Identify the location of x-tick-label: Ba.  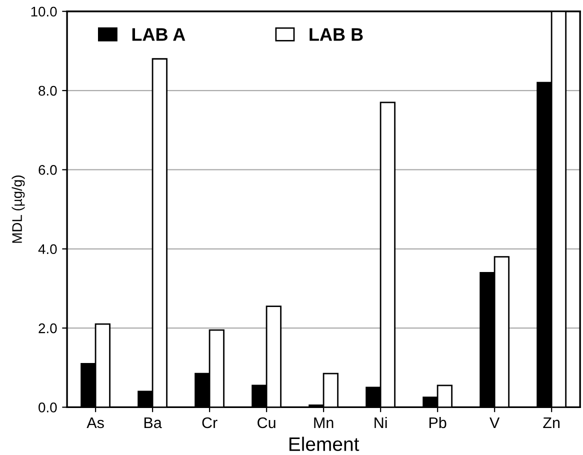
(153, 423).